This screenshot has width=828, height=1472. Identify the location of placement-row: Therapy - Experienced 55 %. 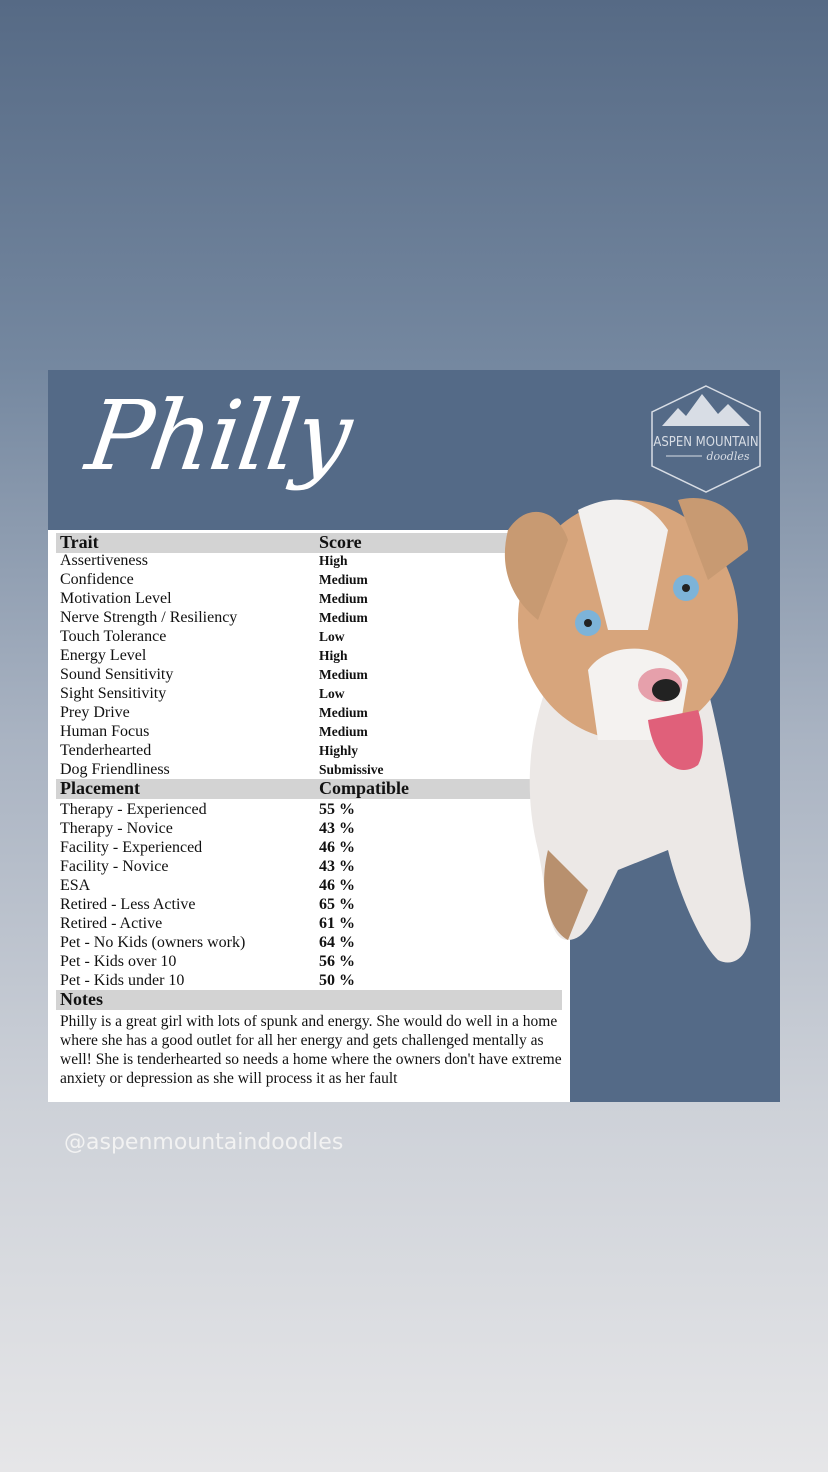
(309, 809).